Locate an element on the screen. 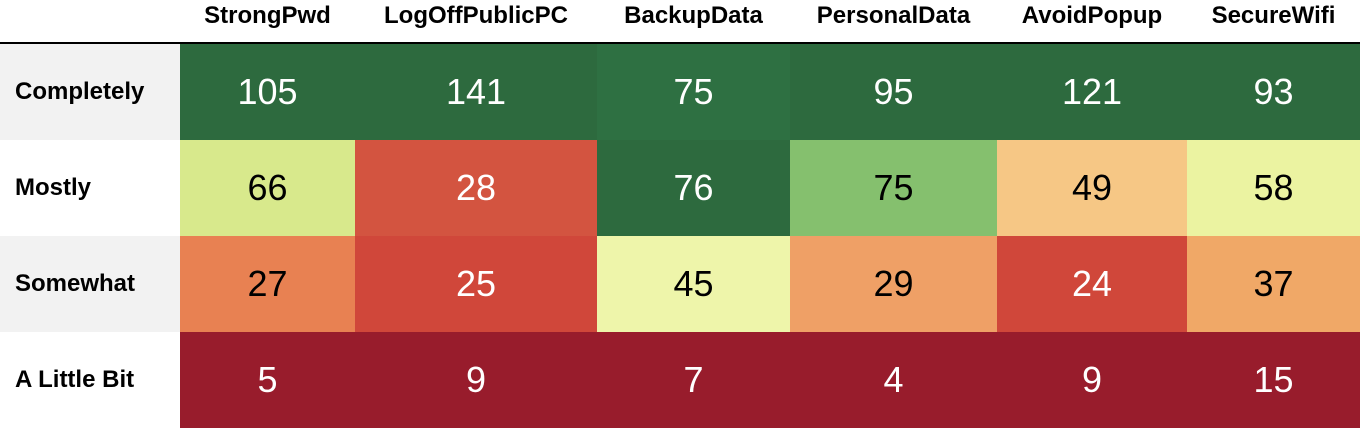 Image resolution: width=1360 pixels, height=430 pixels. heatmap-cell: 141 is located at coordinates (476, 92).